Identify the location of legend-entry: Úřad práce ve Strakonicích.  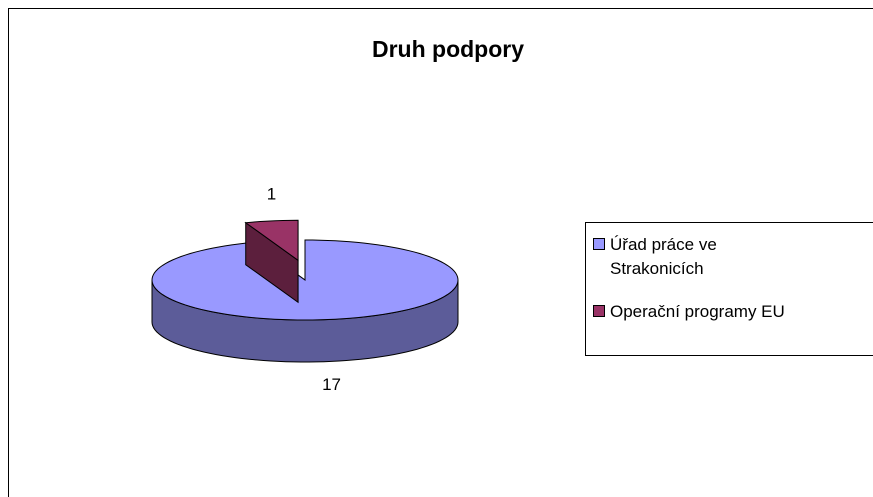
(663, 256).